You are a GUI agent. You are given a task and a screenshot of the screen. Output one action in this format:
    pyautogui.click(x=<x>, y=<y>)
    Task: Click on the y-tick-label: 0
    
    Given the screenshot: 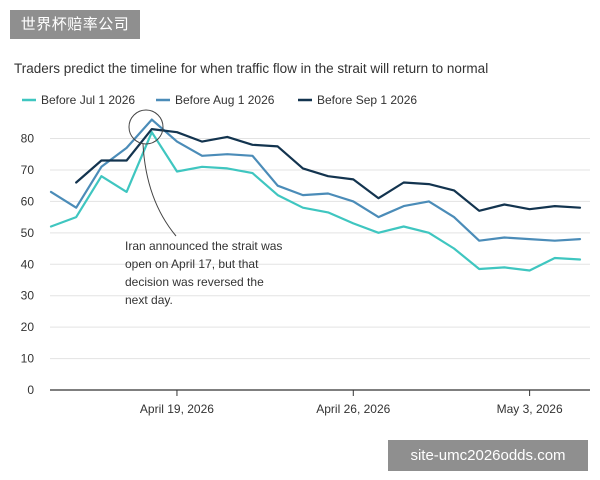 What is the action you would take?
    pyautogui.click(x=30, y=390)
    